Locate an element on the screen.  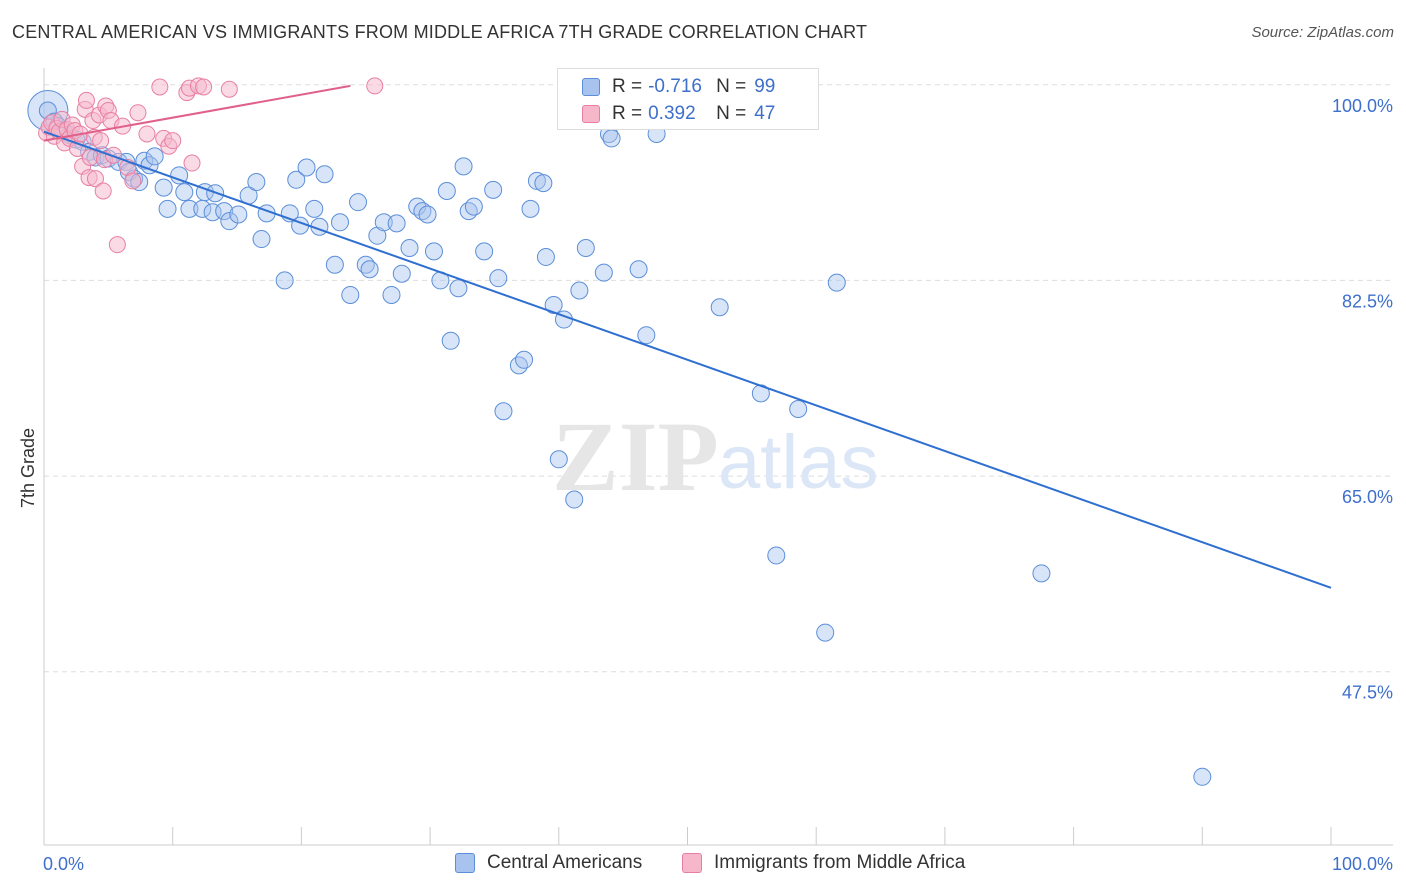
legend-r-value: -0.716 is located at coordinates (675, 86).